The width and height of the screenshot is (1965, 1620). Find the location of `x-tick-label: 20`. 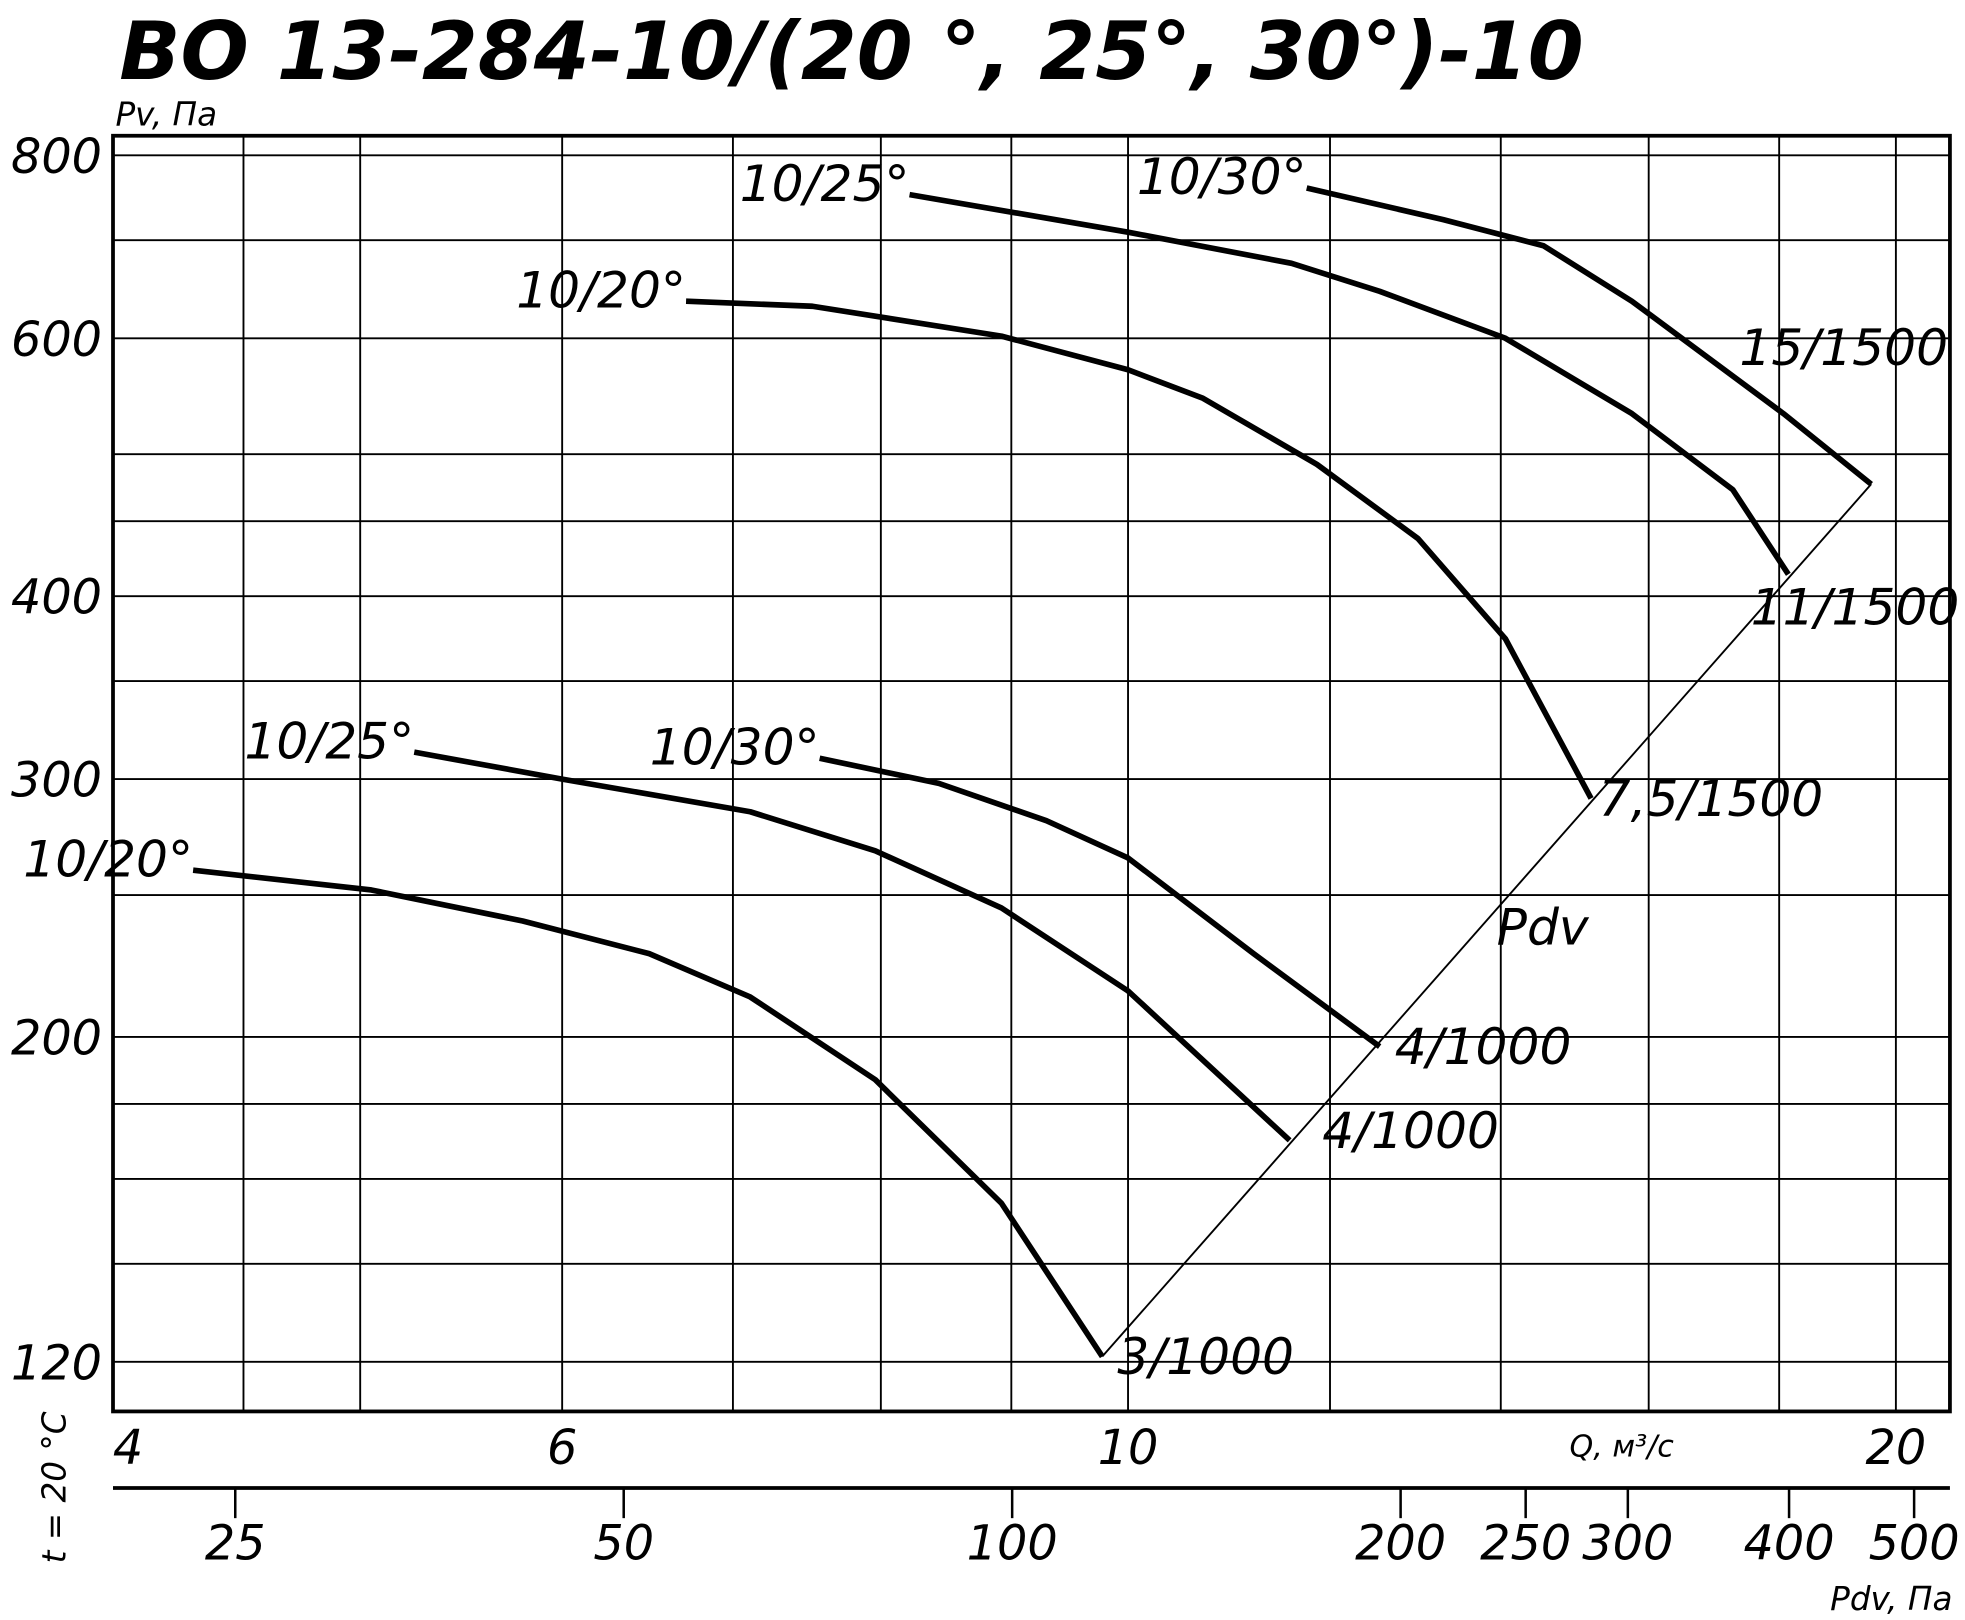

x-tick-label: 20 is located at coordinates (1896, 1448).